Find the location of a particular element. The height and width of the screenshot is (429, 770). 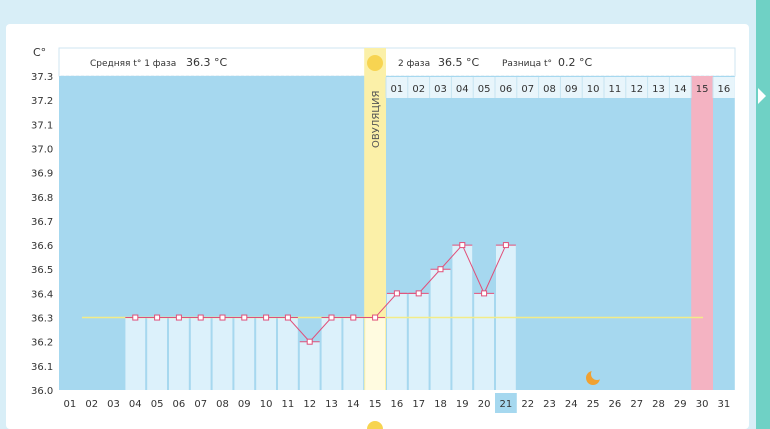

y-tick-label: 36.4 is located at coordinates (42, 294).